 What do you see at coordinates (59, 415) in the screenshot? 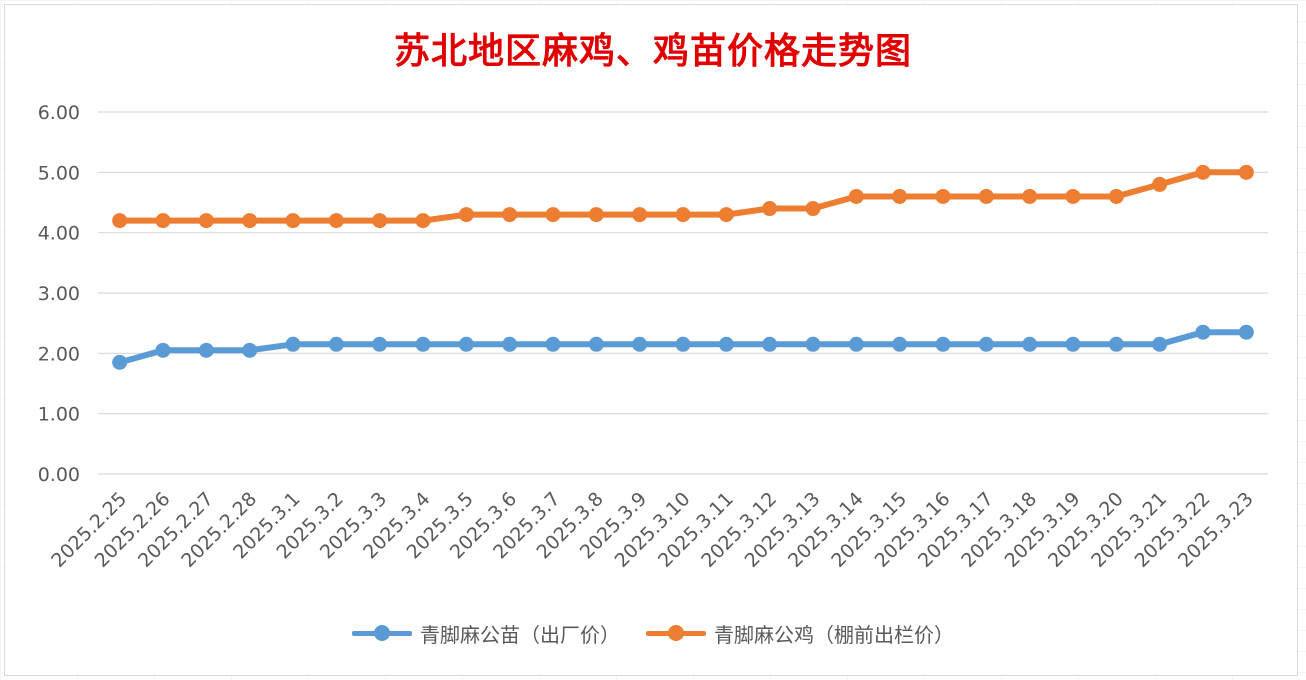
I see `y-tick-label-1: 1.00` at bounding box center [59, 415].